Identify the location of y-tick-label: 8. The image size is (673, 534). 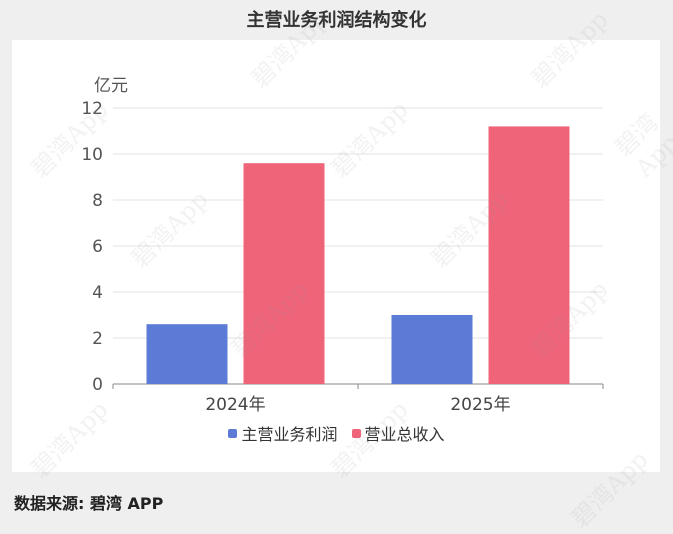
(97, 201).